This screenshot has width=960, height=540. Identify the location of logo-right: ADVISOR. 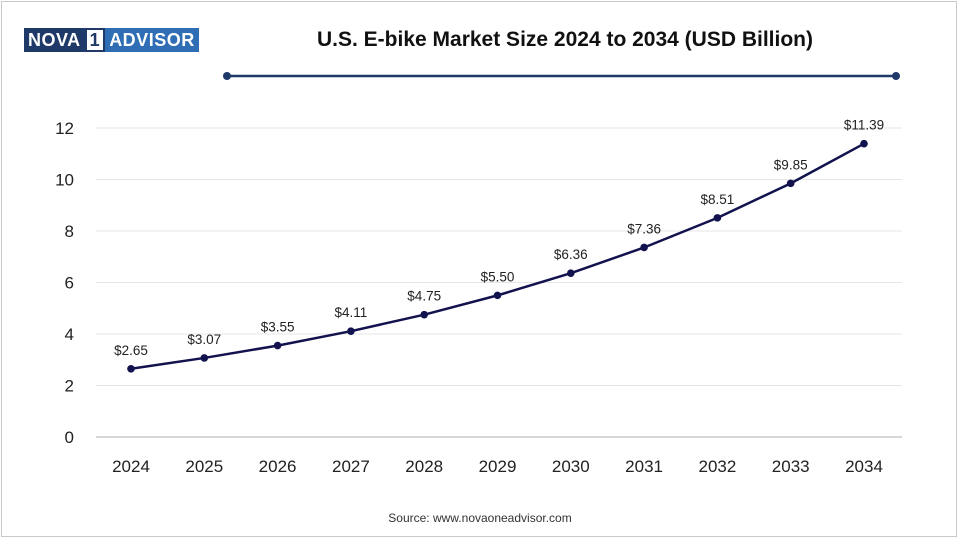
(152, 40).